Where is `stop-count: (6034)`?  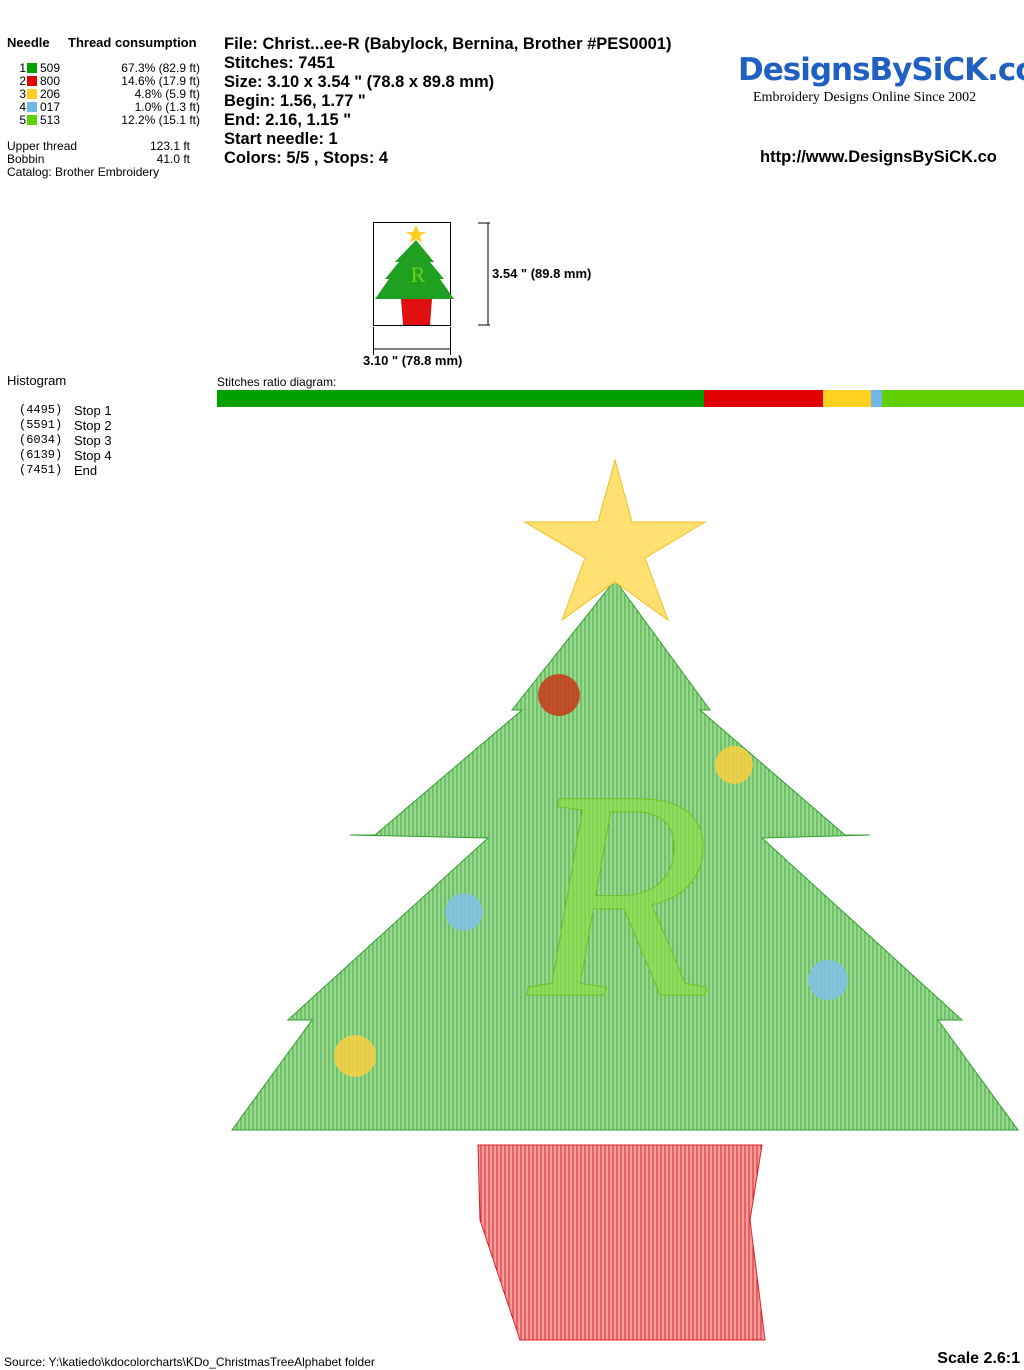 stop-count: (6034) is located at coordinates (41, 440).